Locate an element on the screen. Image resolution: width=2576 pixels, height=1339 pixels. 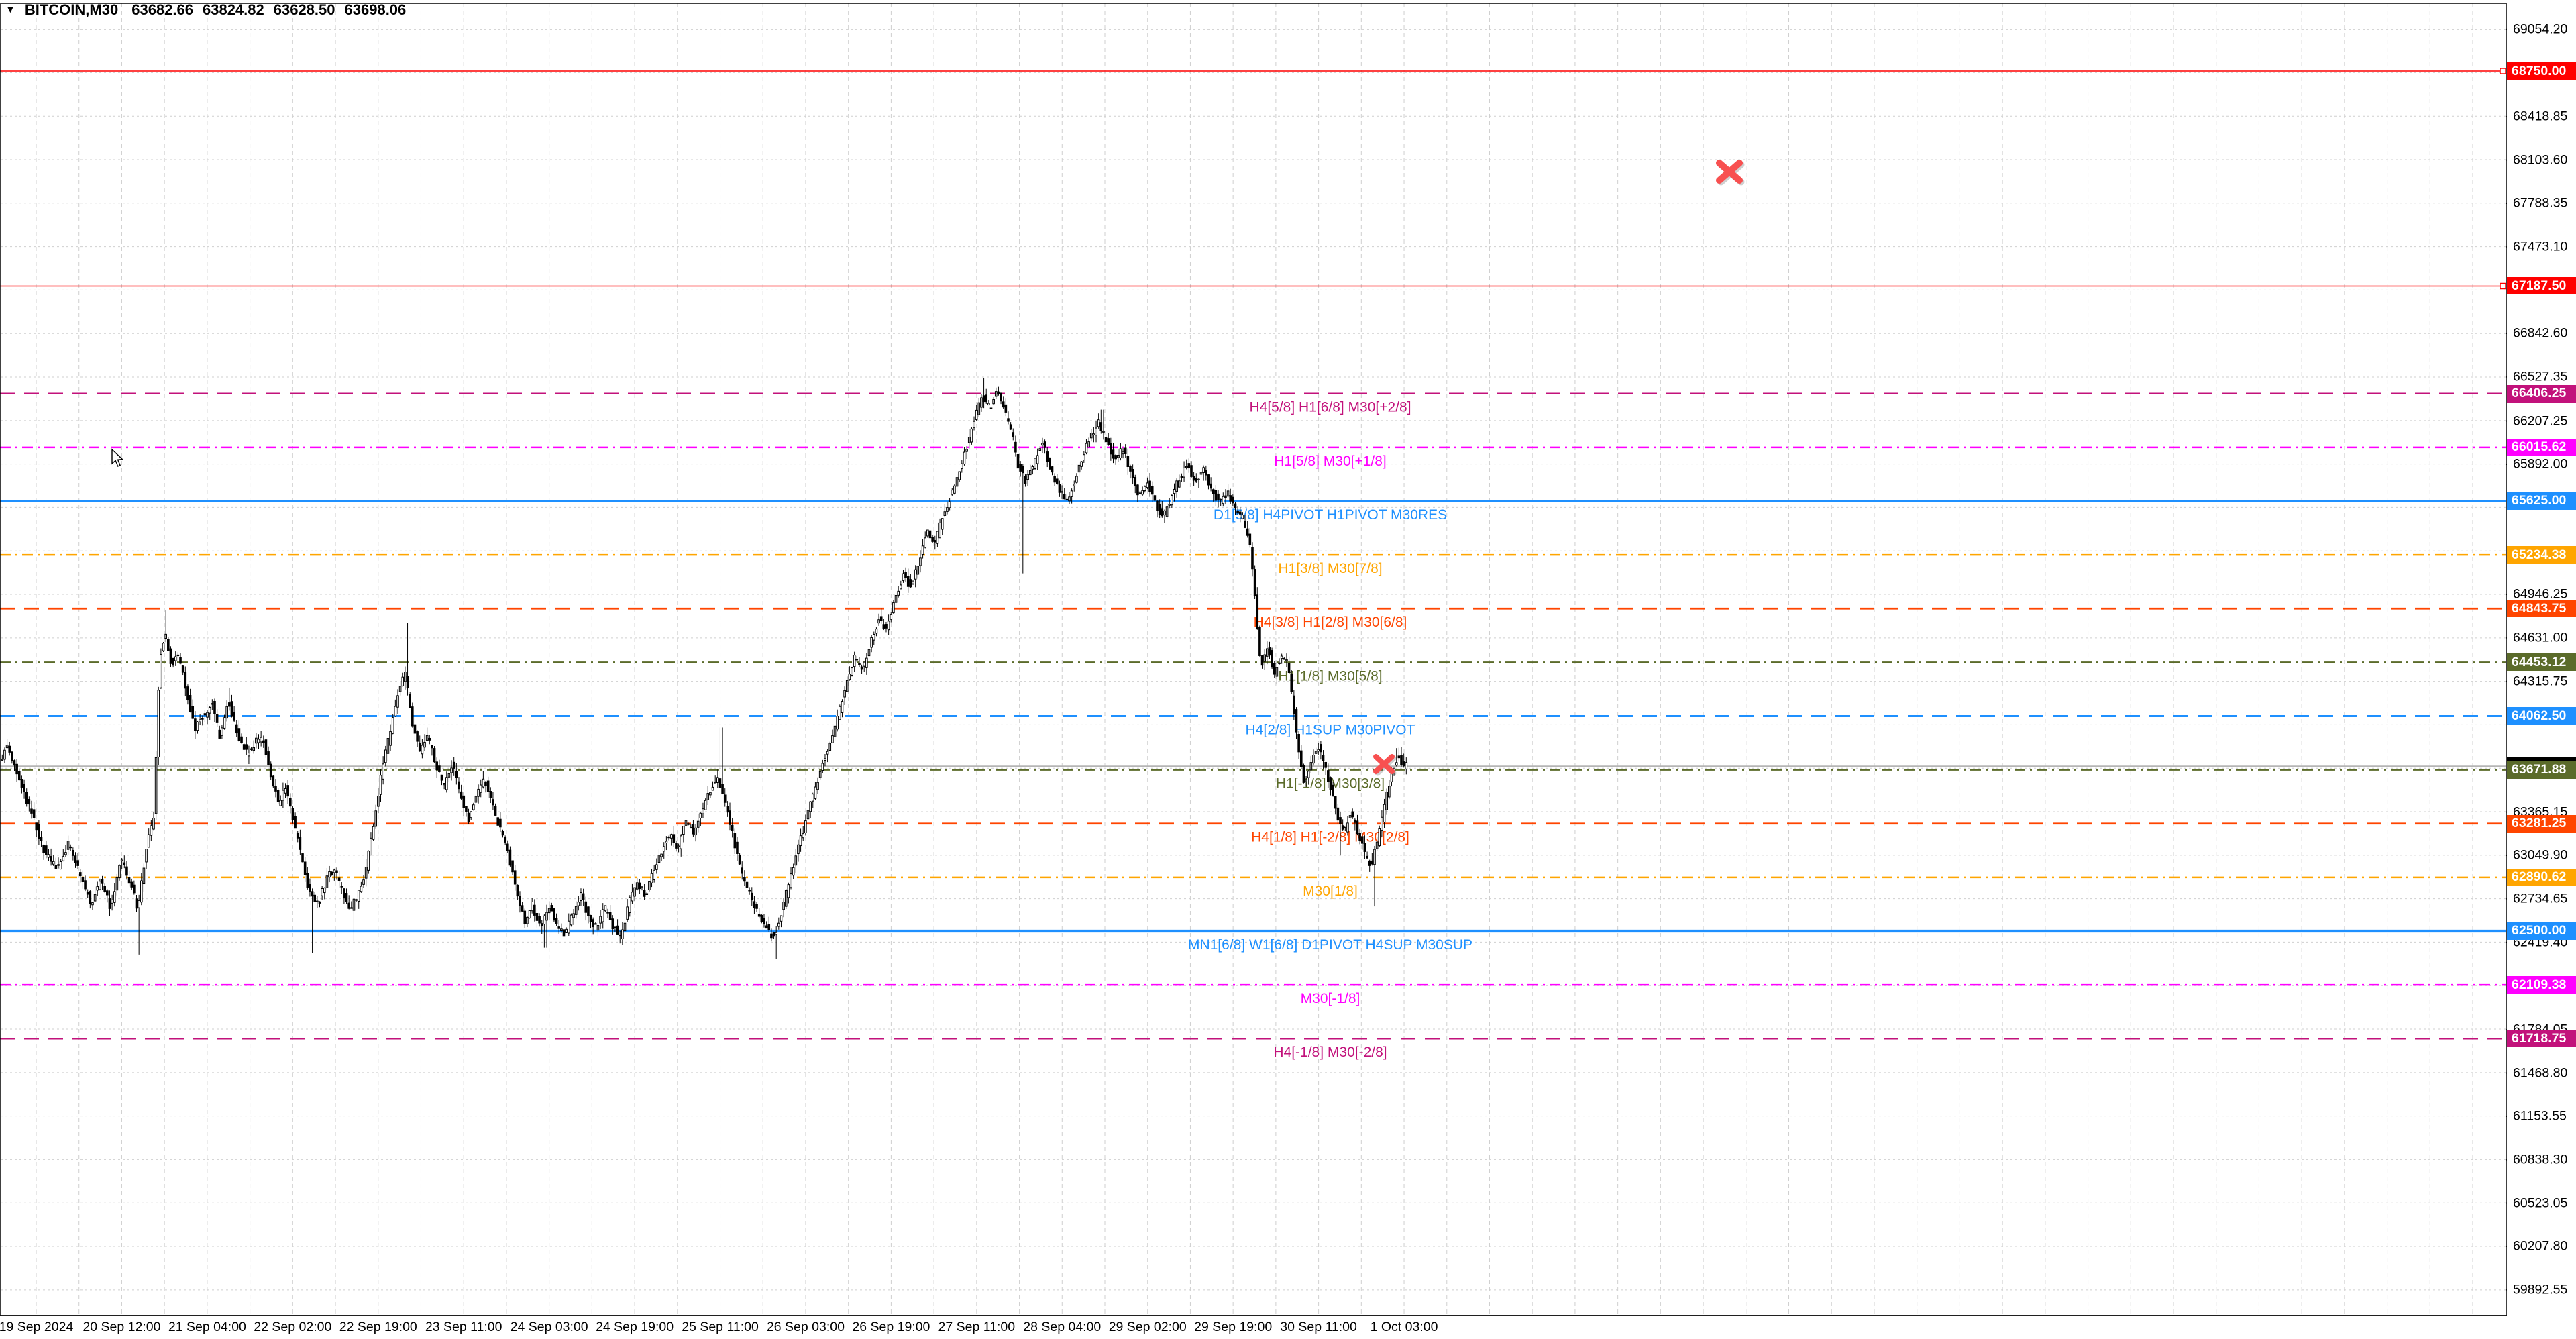
quote-open: 63682.66 is located at coordinates (162, 9).